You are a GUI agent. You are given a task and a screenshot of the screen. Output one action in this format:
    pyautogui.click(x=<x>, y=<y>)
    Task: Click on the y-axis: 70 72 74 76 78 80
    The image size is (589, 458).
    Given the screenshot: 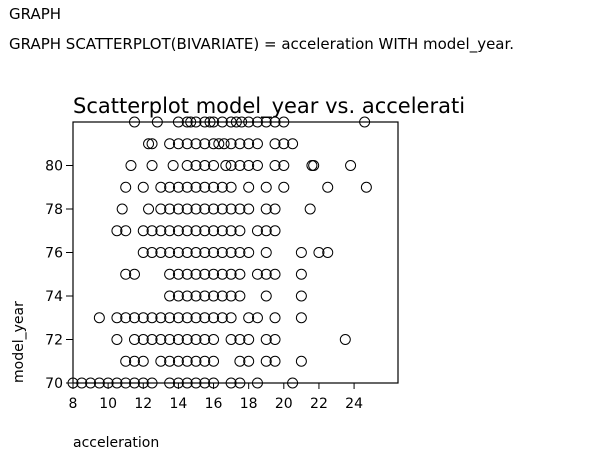 What is the action you would take?
    pyautogui.click(x=59, y=275)
    